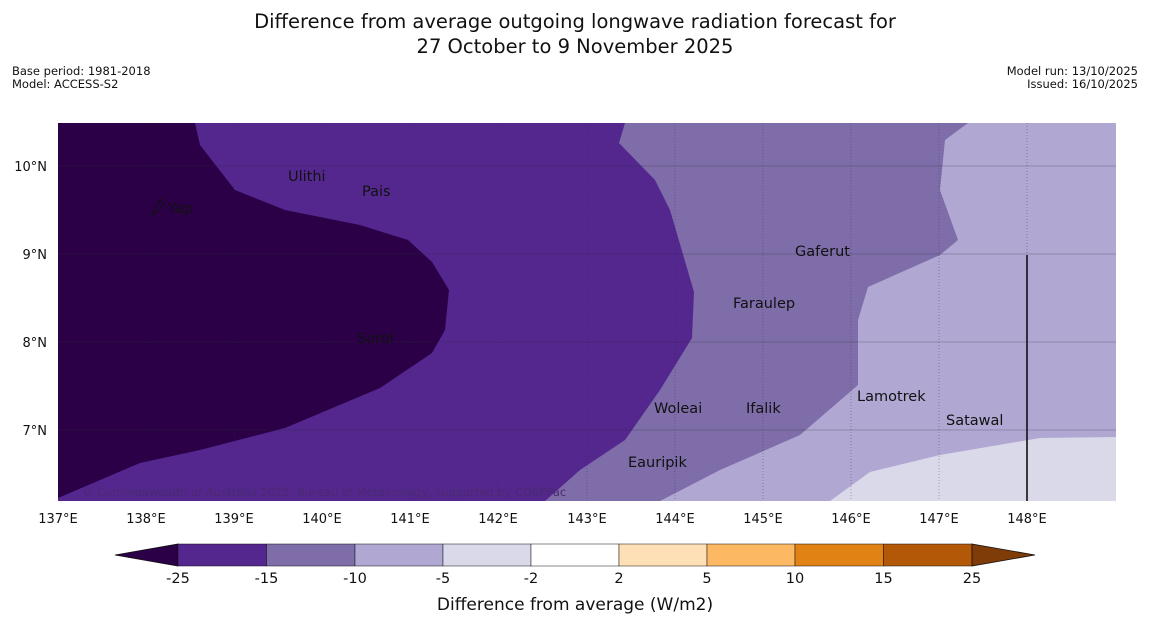  Describe the element at coordinates (410, 519) in the screenshot. I see `x-tick-141: 141°E` at that location.